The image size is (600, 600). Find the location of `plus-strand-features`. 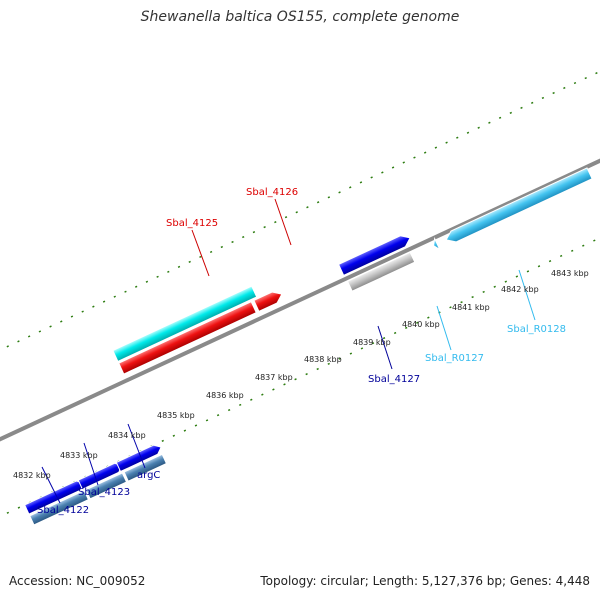

plus-strand-features is located at coordinates (261, 305).